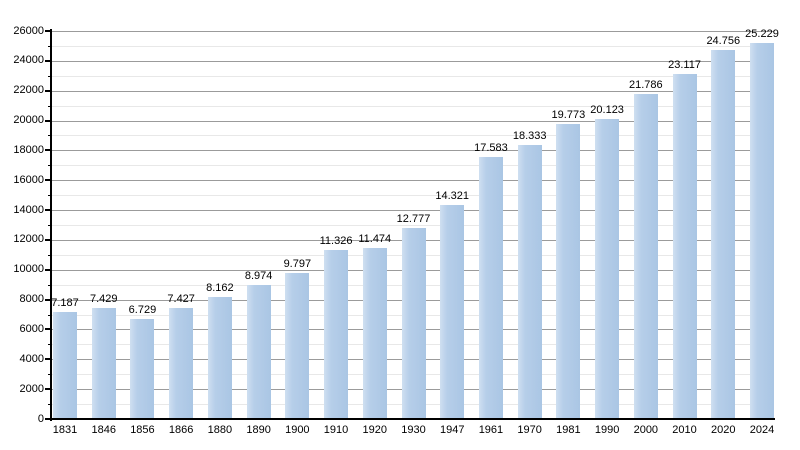  I want to click on bar-value-label: 24.756, so click(723, 40).